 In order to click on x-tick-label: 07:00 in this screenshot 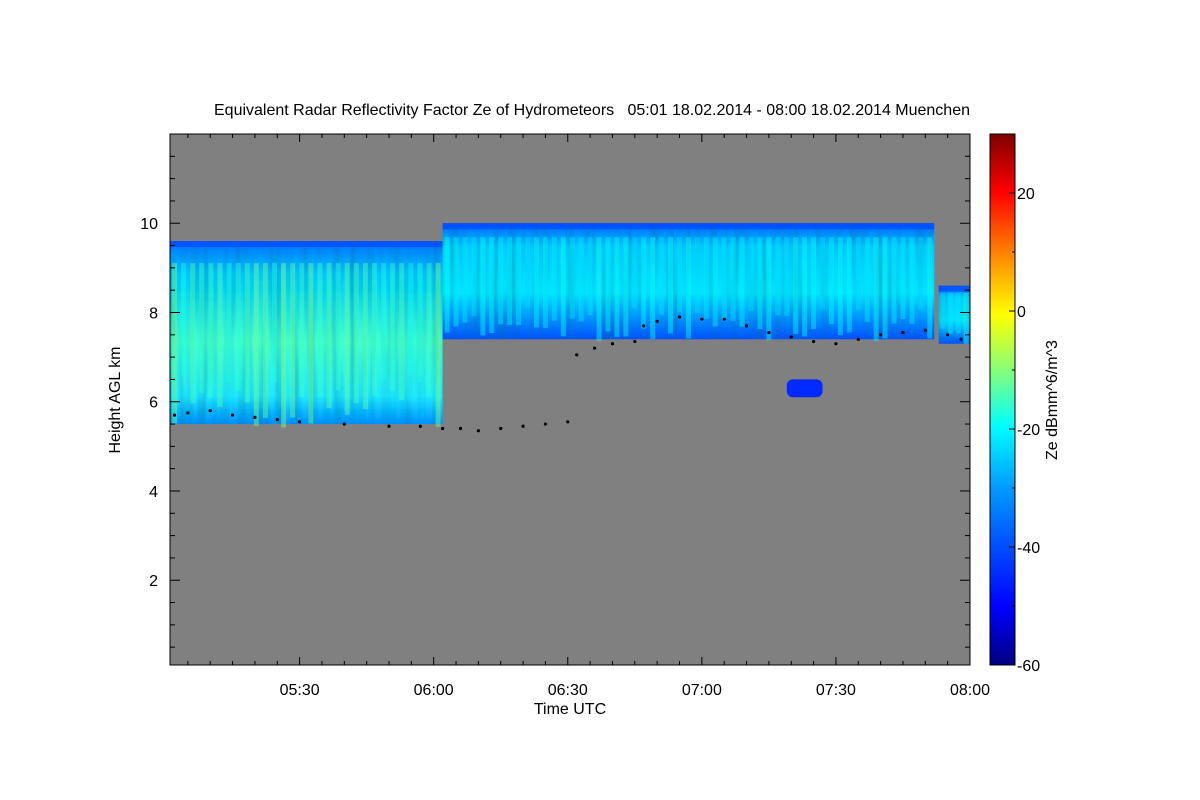, I will do `click(702, 690)`.